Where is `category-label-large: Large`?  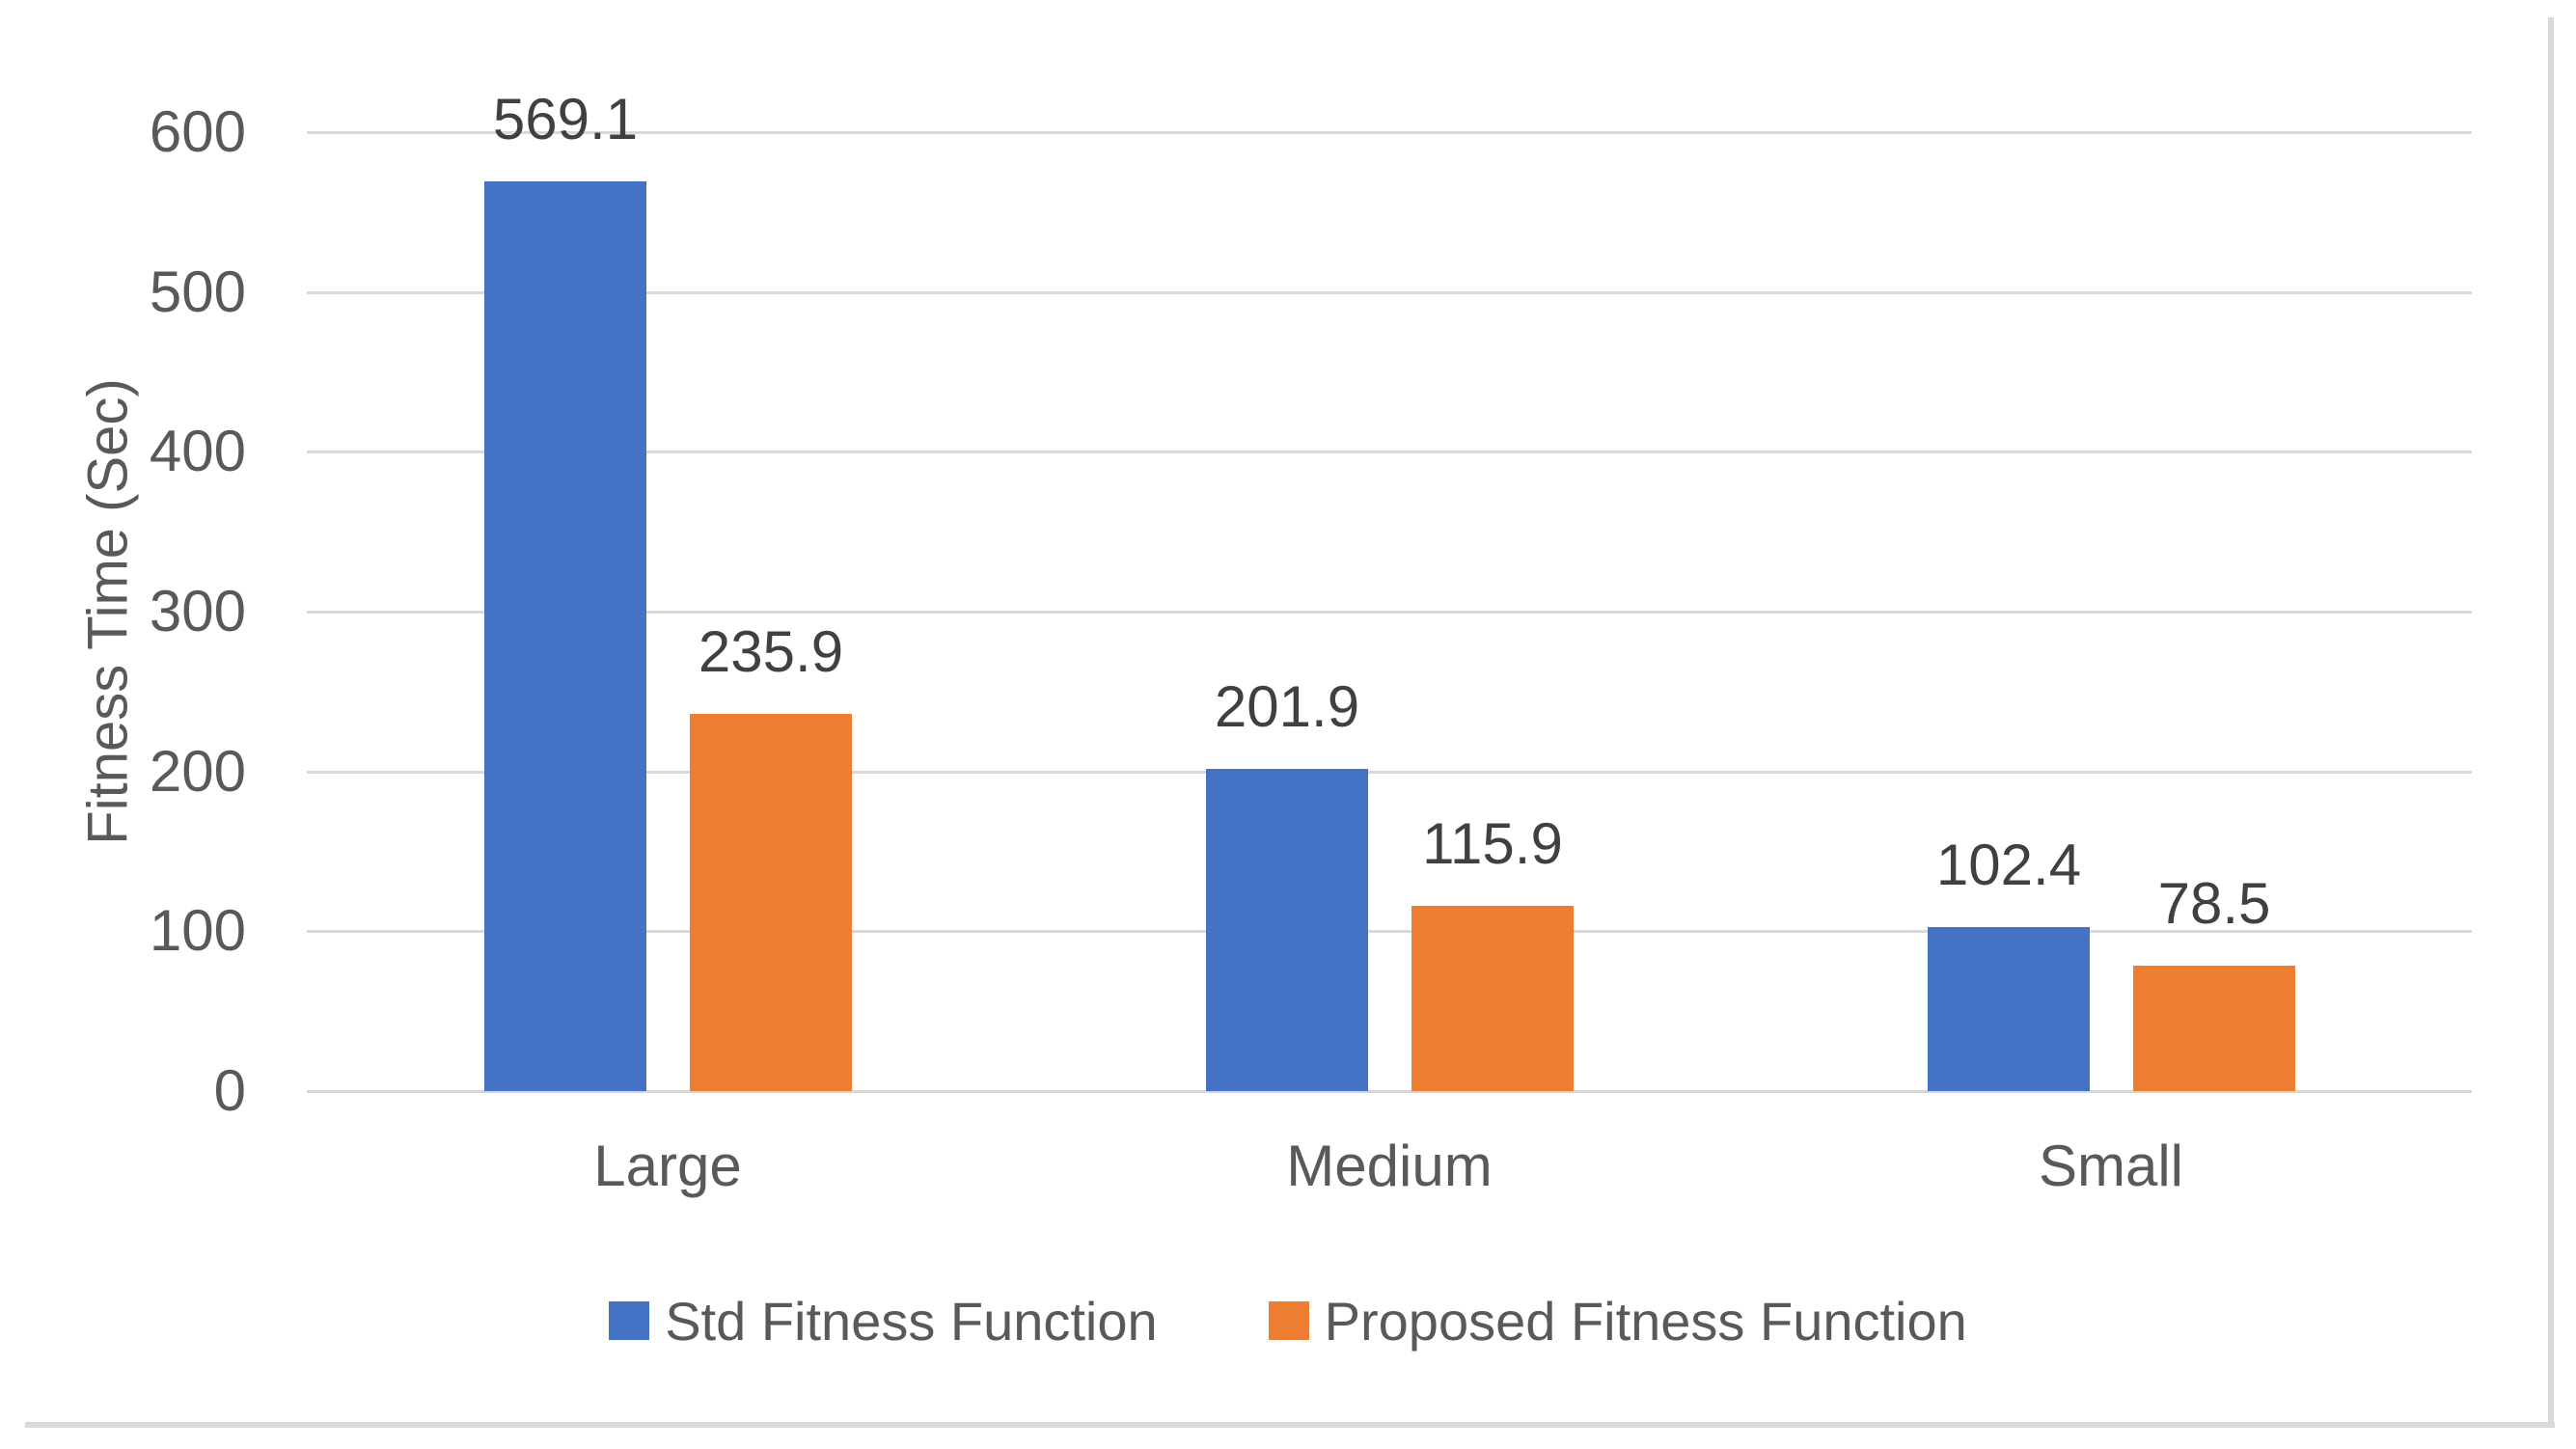
category-label-large: Large is located at coordinates (668, 1166).